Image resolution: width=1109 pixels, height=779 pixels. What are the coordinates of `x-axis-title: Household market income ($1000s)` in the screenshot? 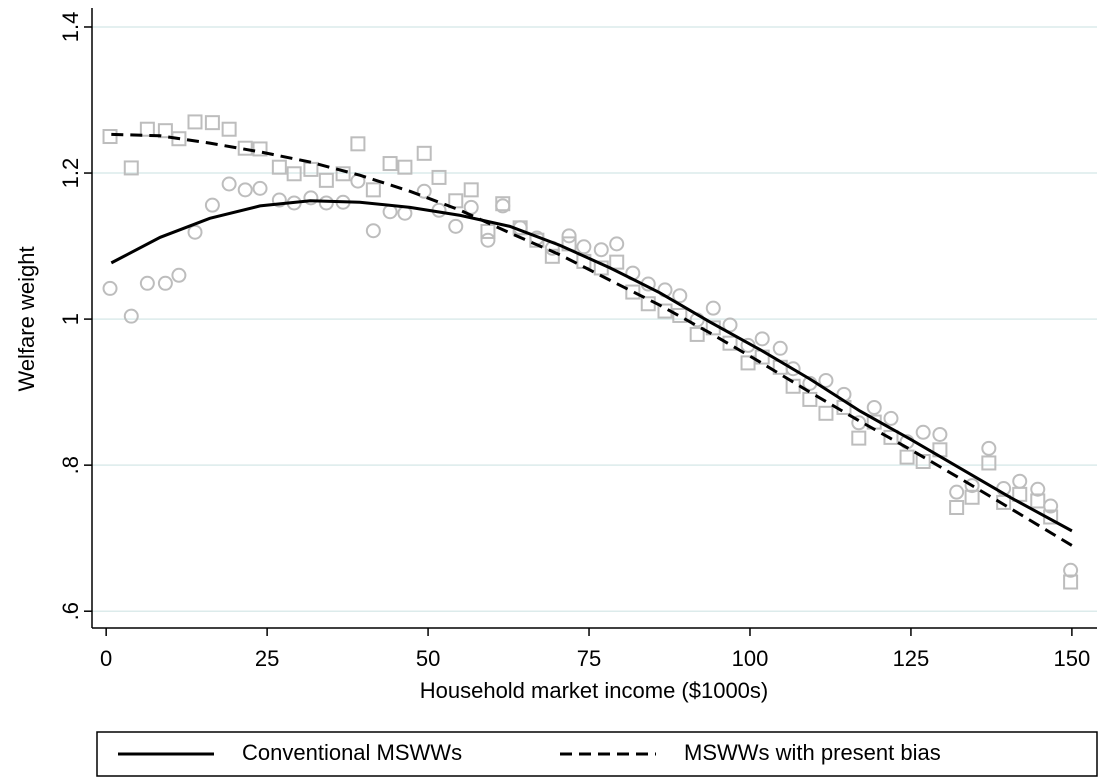 It's located at (594, 690).